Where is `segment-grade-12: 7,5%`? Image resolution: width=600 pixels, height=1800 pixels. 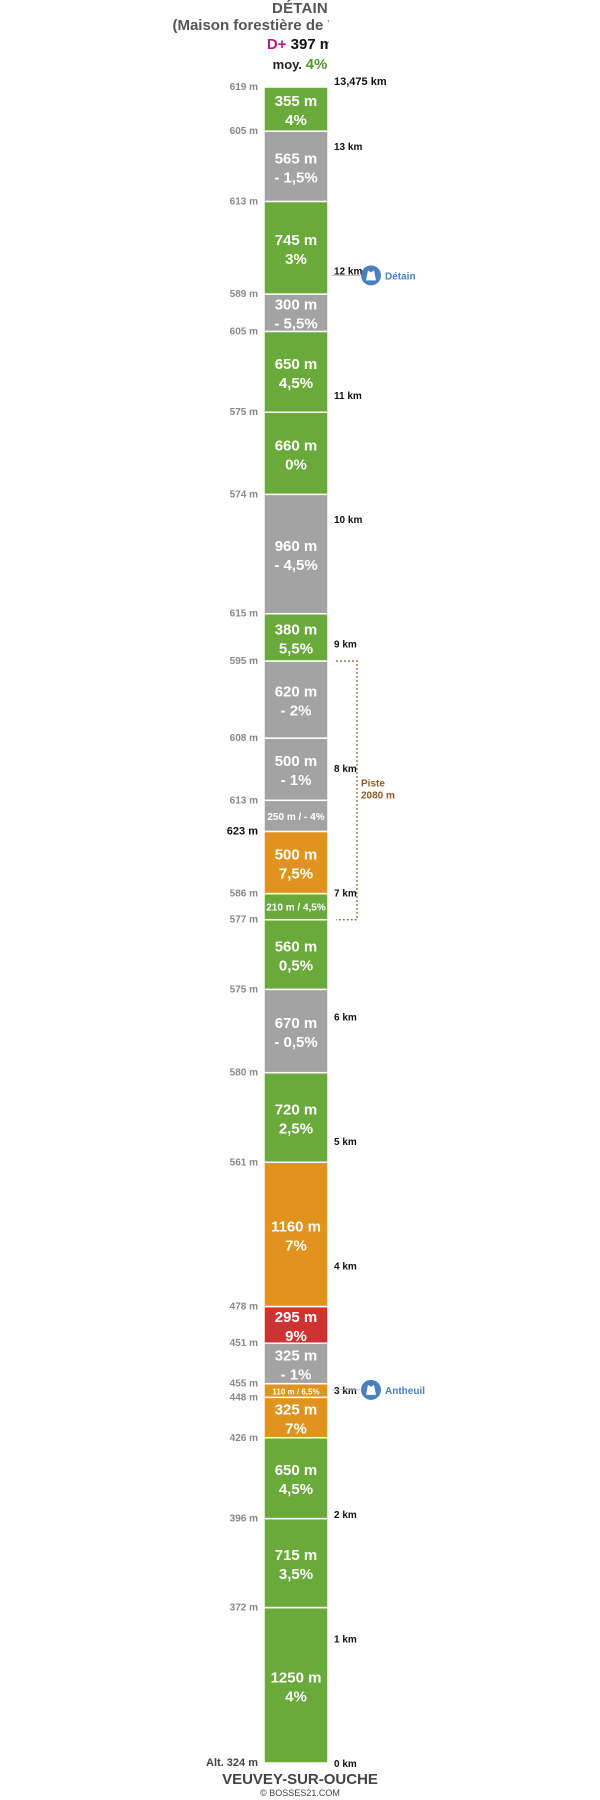 segment-grade-12: 7,5% is located at coordinates (296, 873).